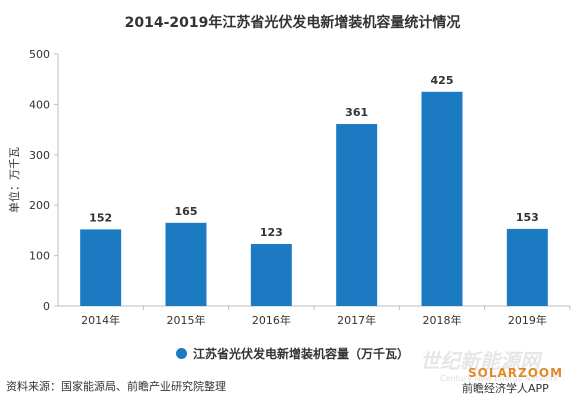 This screenshot has width=585, height=406. Describe the element at coordinates (292, 23) in the screenshot. I see `chart-title: 2014-2019年江苏省光伏发电新增装机容量统计情况` at that location.